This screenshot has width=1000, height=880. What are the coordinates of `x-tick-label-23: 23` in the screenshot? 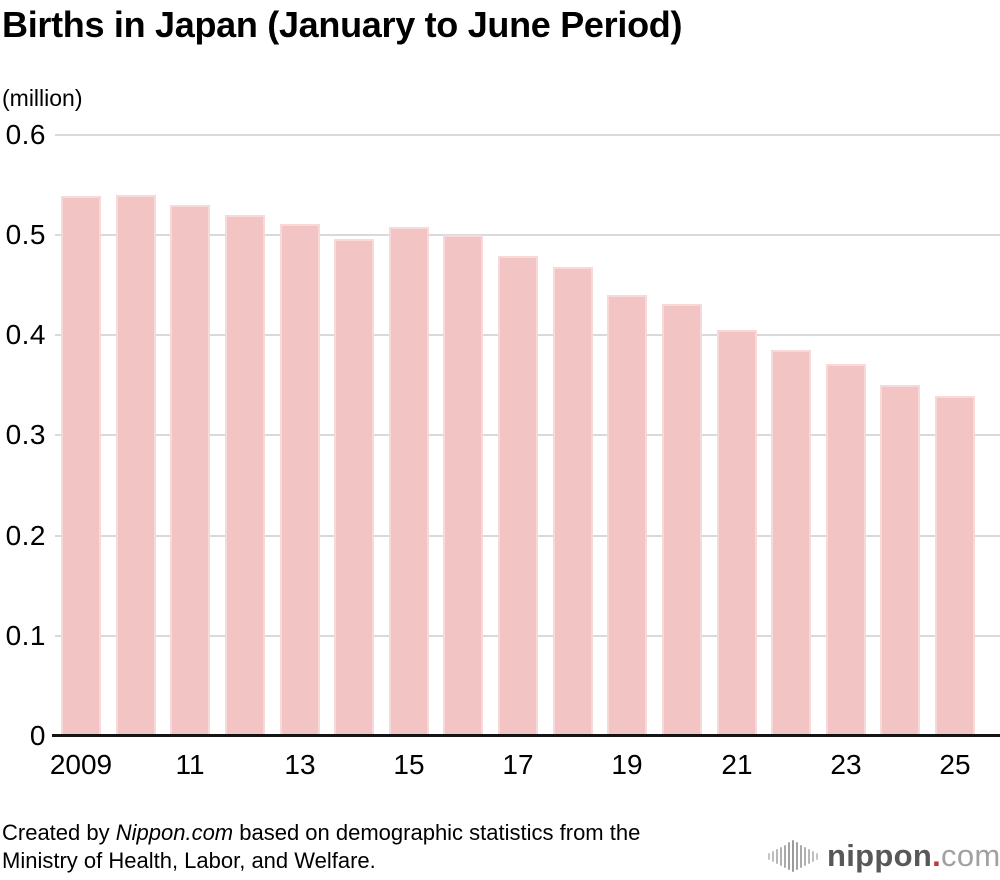 It's located at (846, 764).